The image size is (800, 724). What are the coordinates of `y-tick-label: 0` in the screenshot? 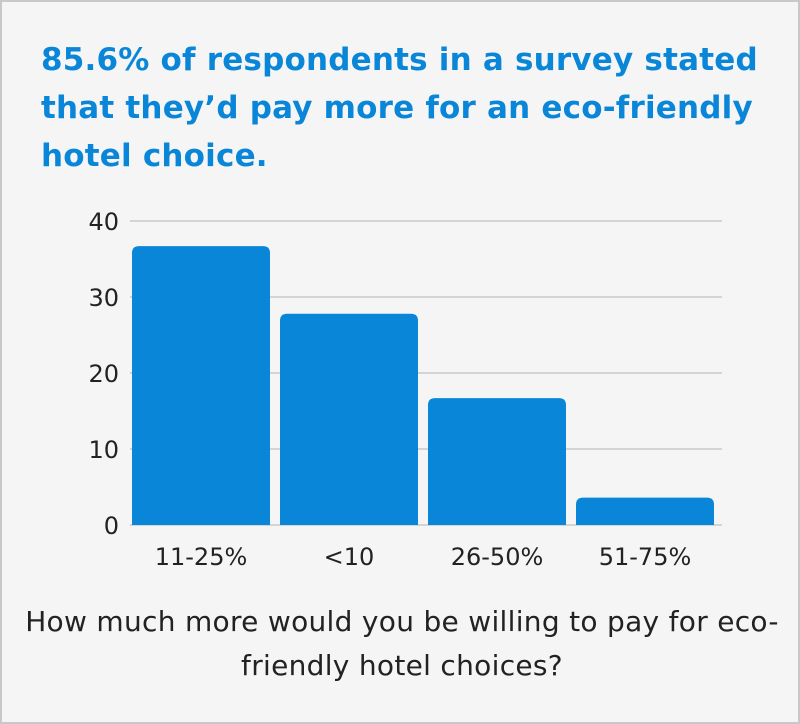 It's located at (111, 526).